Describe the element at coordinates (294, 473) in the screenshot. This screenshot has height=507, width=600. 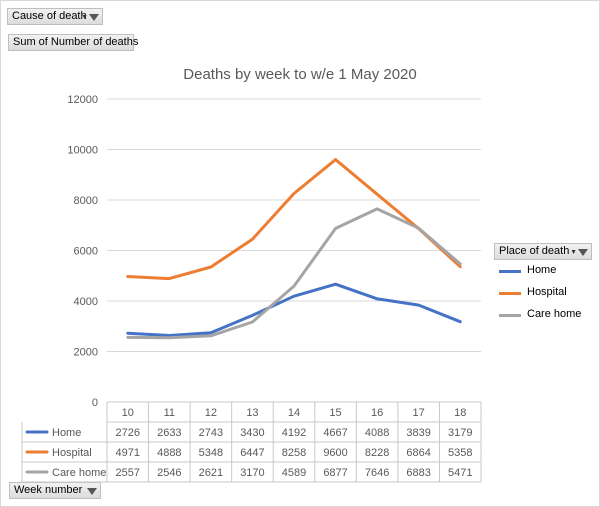
I see `table-value: 4589` at that location.